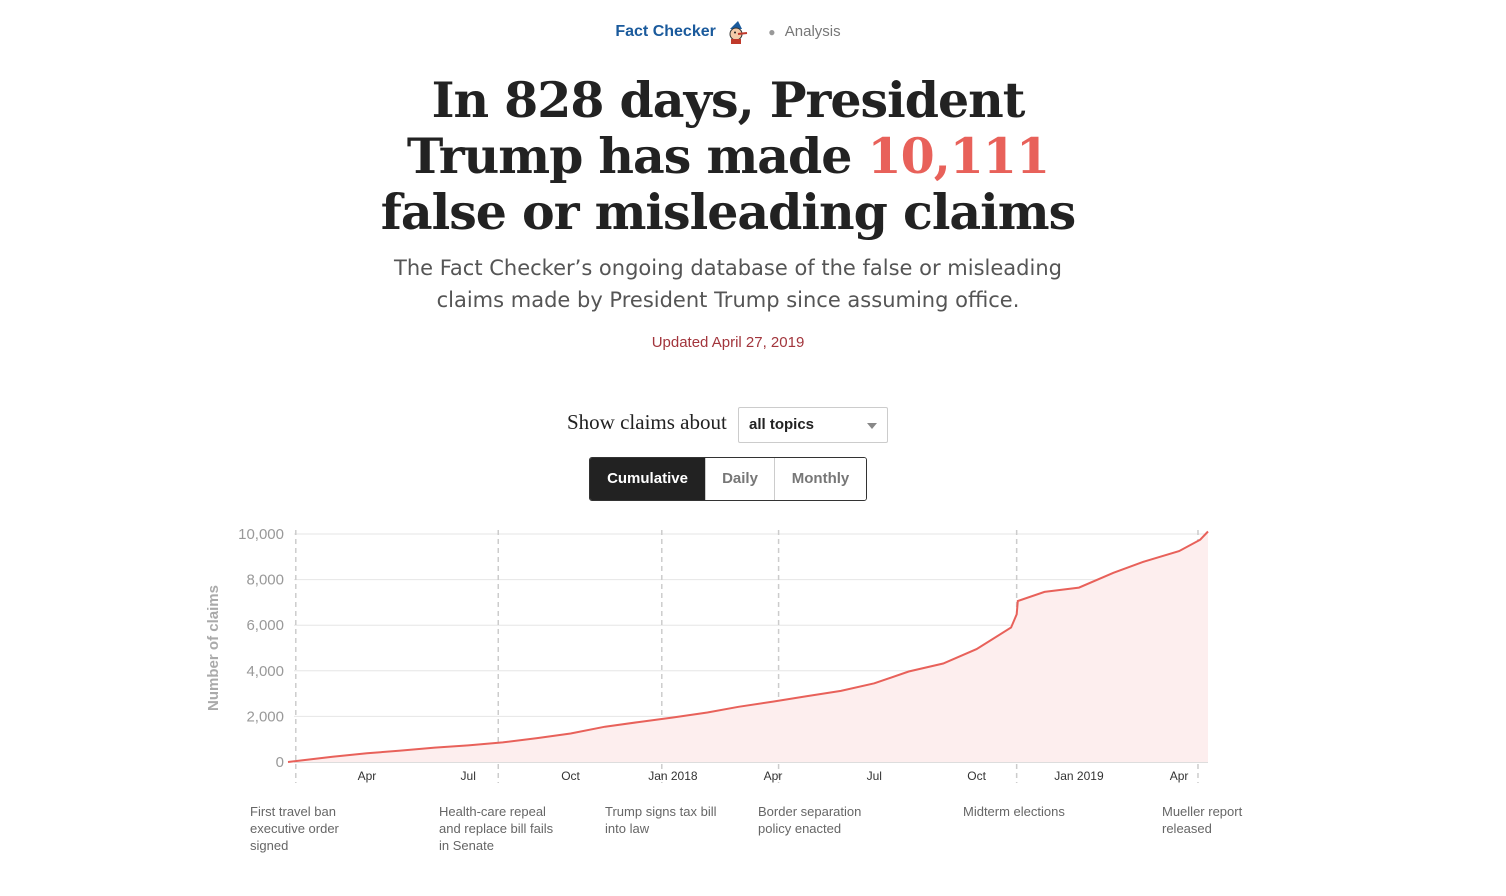 This screenshot has height=896, width=1506. What do you see at coordinates (673, 776) in the screenshot?
I see `x-tick-label: Jan 2018` at bounding box center [673, 776].